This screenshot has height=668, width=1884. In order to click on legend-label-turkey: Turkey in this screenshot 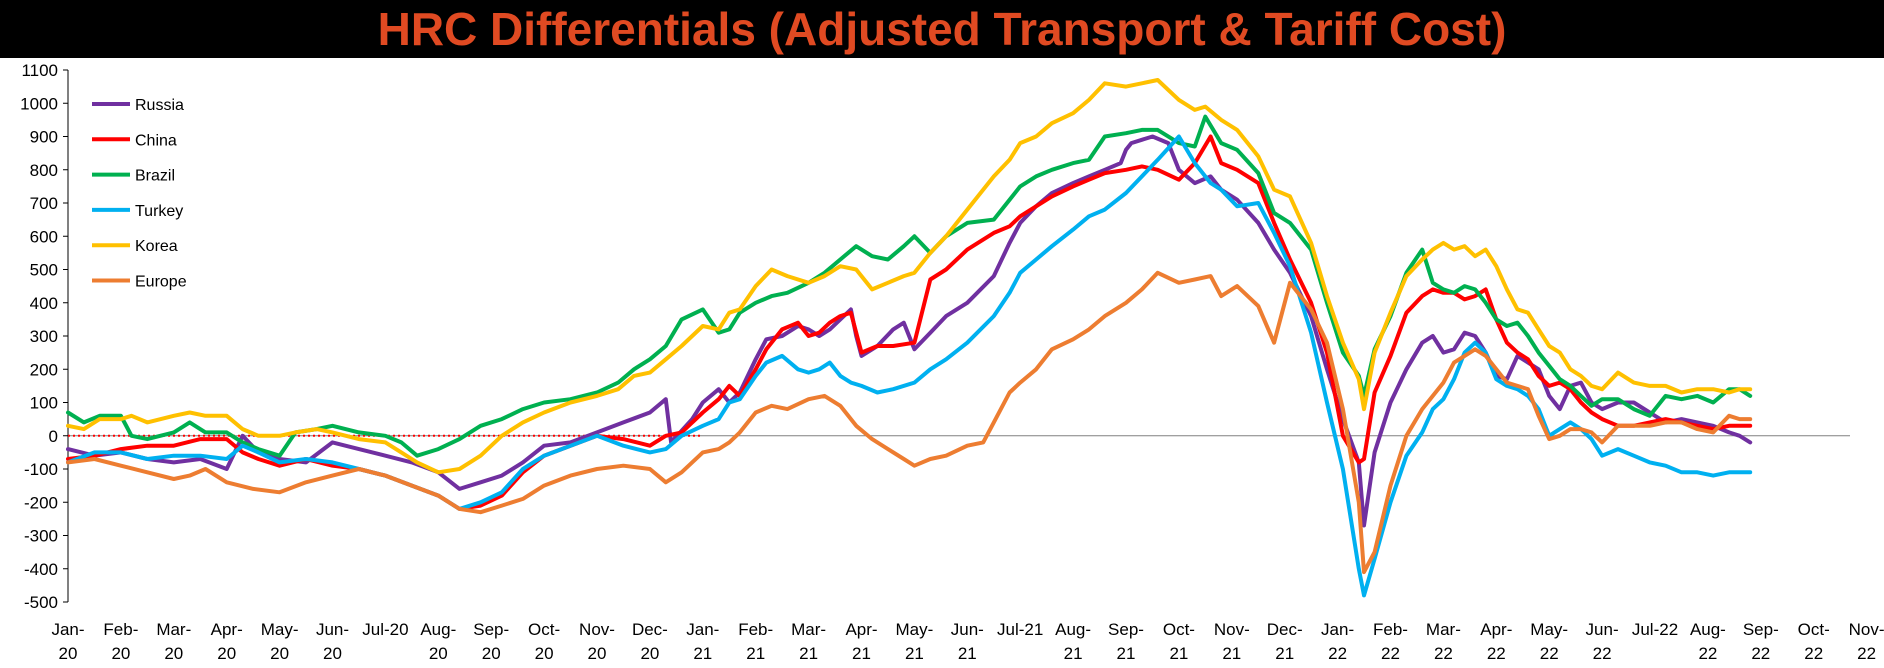, I will do `click(159, 211)`.